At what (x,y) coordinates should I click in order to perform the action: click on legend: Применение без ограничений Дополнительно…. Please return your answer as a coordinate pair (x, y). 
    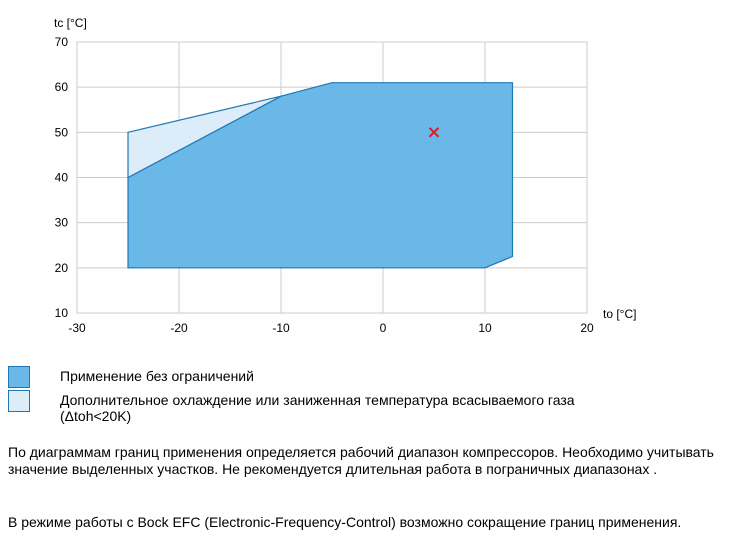
    Looking at the image, I should click on (370, 396).